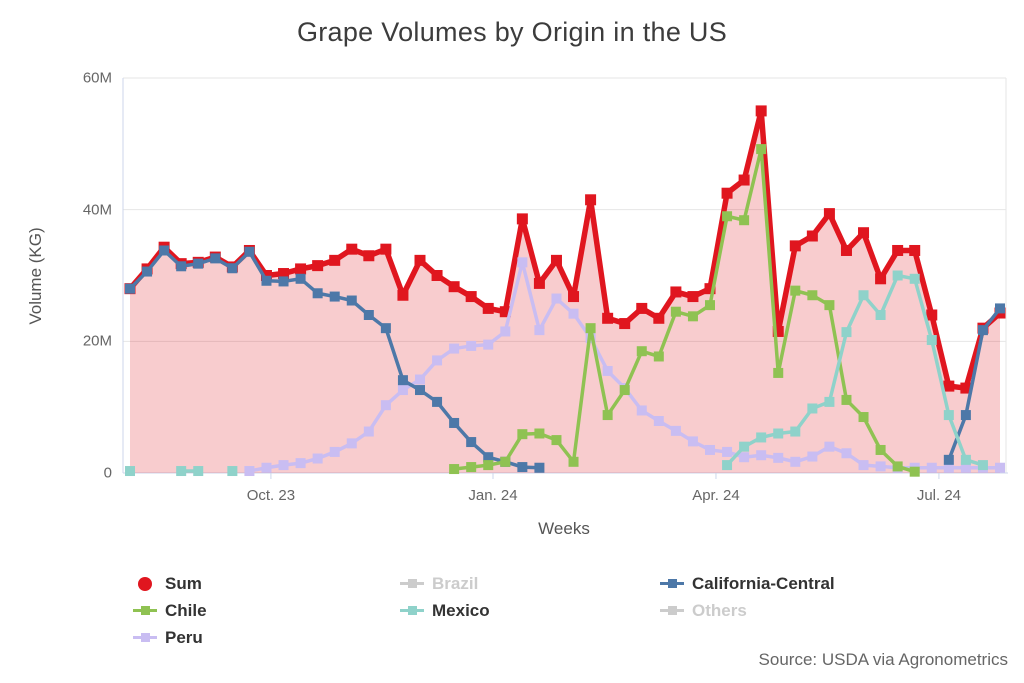  I want to click on y-tick-label: 0, so click(107, 473).